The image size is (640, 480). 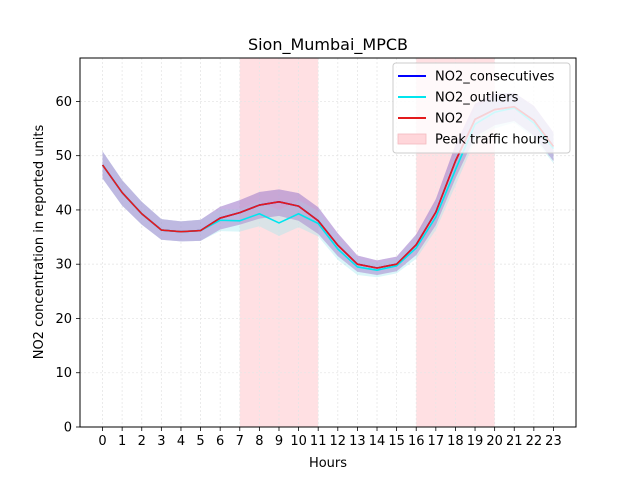 I want to click on x-tick-label: 0, so click(x=102, y=441).